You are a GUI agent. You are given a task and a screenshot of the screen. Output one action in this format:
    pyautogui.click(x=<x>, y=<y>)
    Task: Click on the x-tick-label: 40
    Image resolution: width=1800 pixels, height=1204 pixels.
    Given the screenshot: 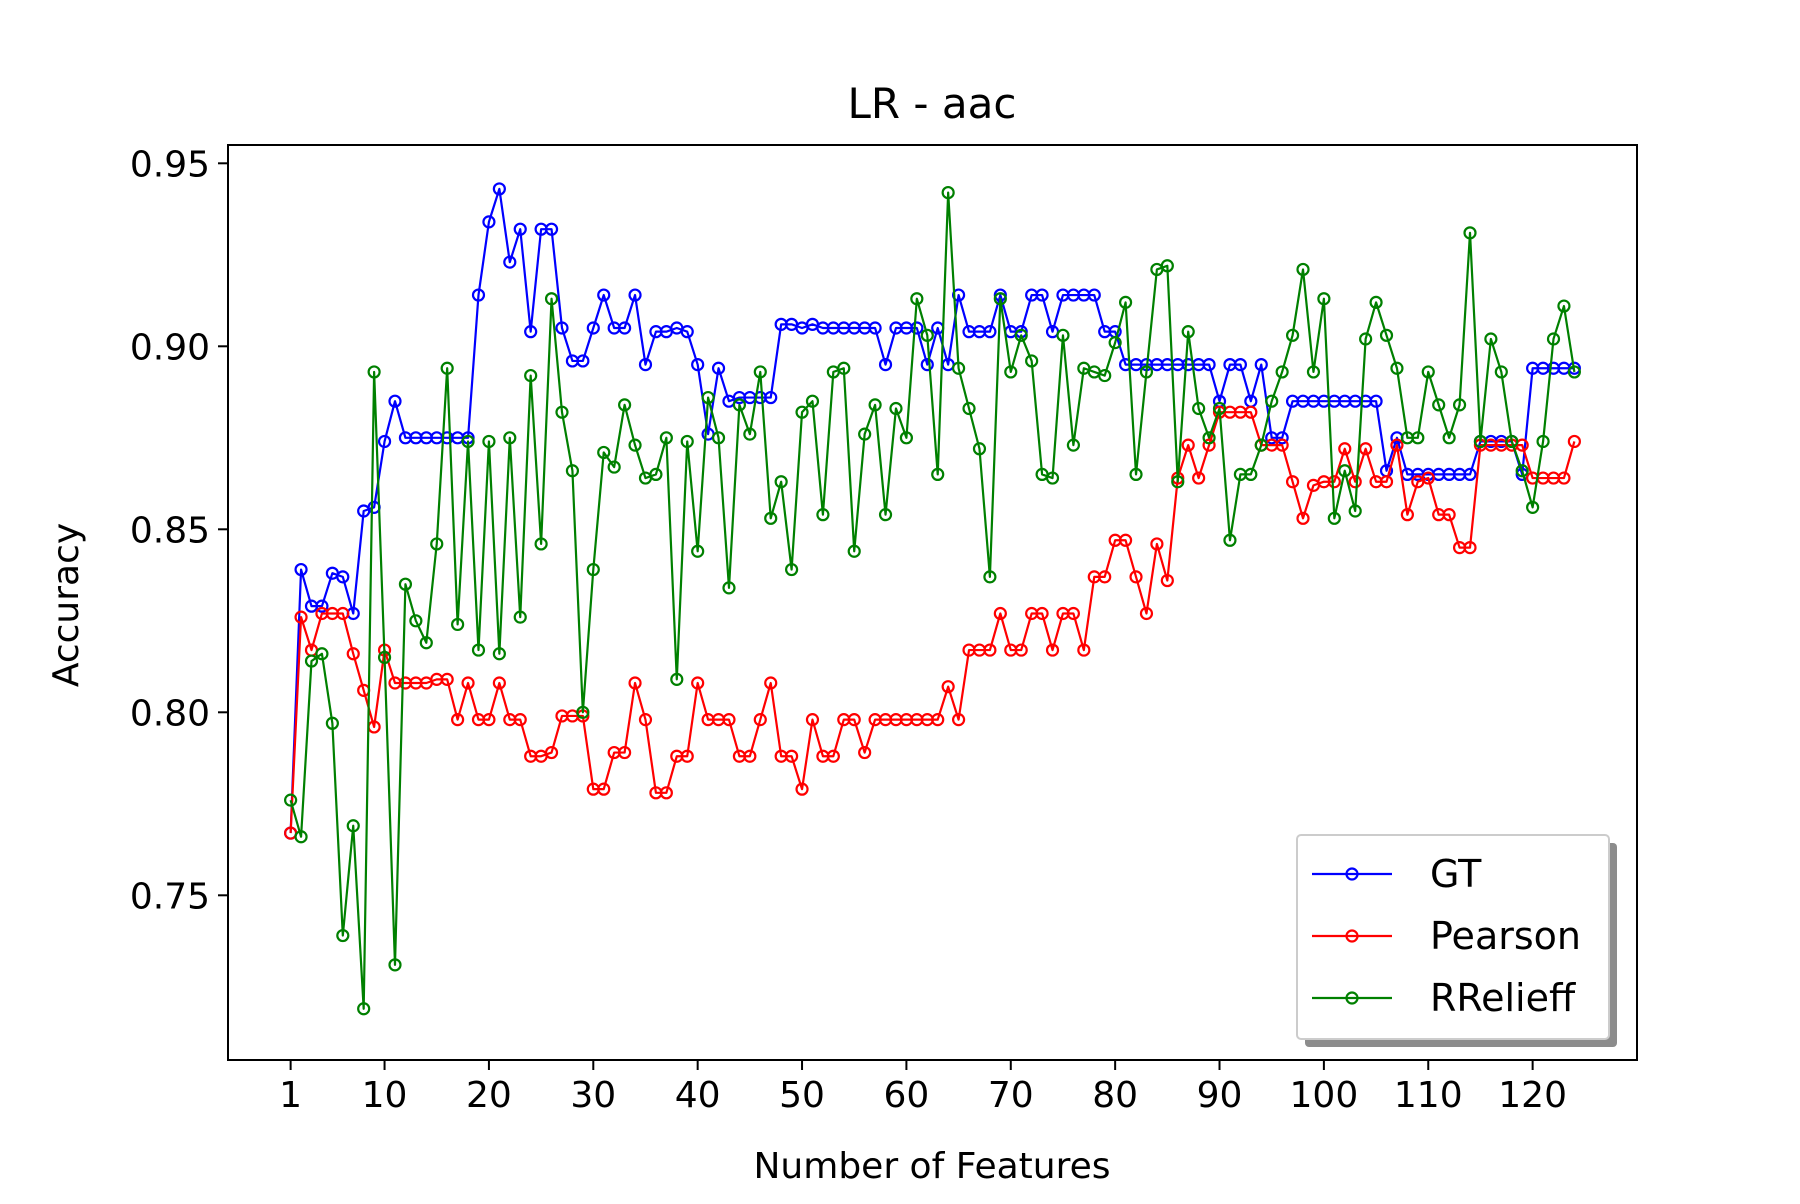 What is the action you would take?
    pyautogui.click(x=698, y=1095)
    